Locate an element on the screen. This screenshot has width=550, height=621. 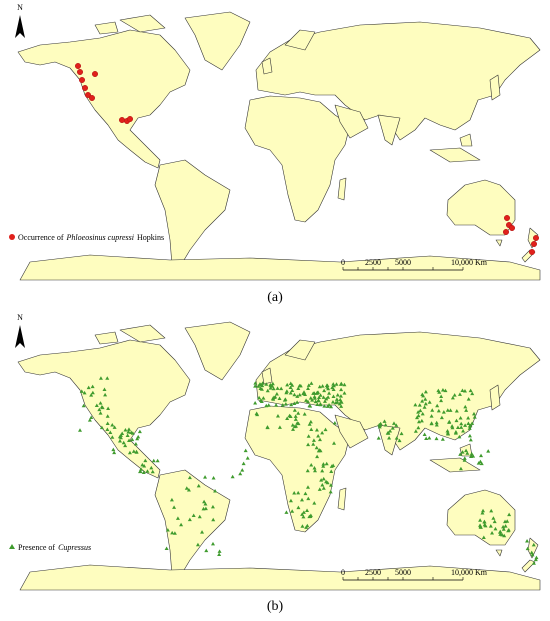
legend-symbol is located at coordinates (12, 546).